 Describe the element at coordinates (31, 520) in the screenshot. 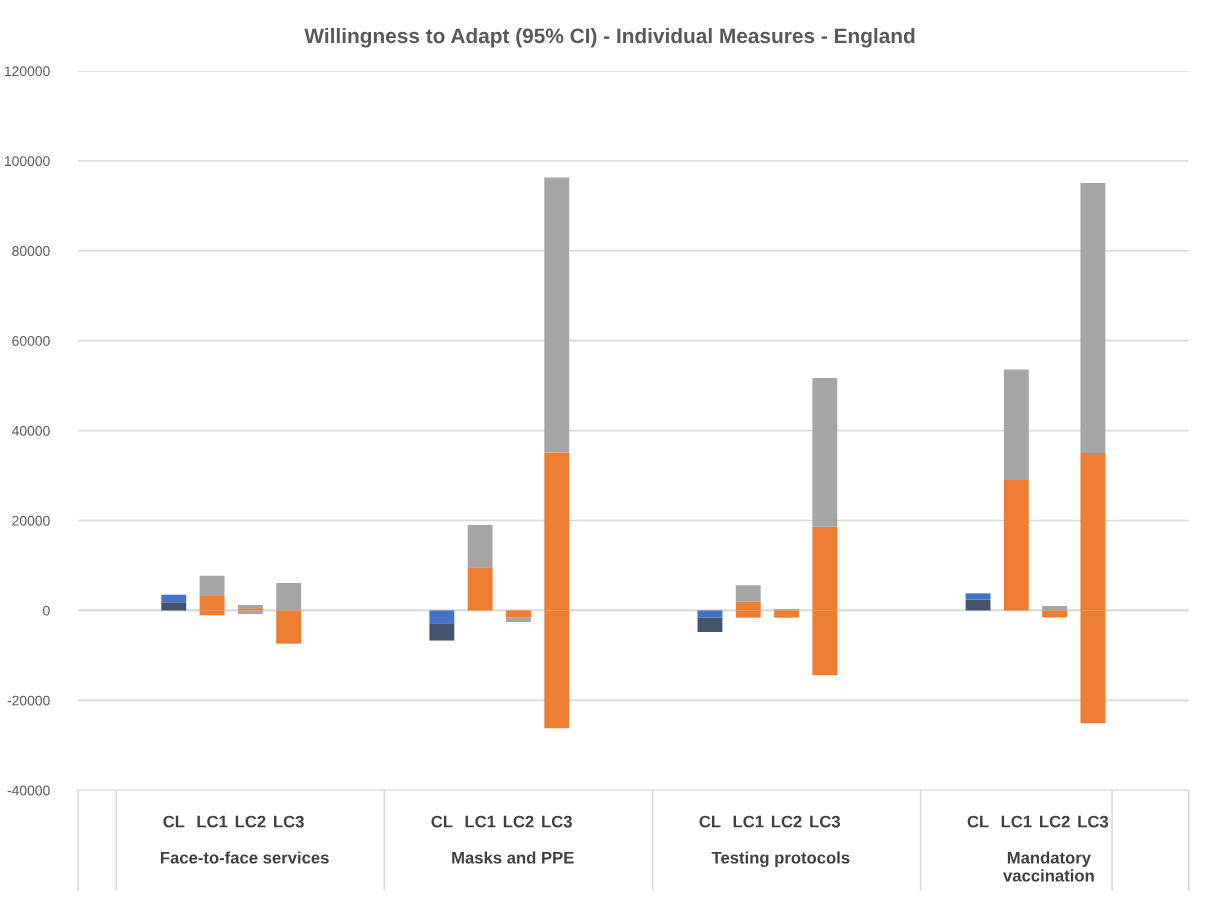

I see `y-tick-label: 20000` at that location.